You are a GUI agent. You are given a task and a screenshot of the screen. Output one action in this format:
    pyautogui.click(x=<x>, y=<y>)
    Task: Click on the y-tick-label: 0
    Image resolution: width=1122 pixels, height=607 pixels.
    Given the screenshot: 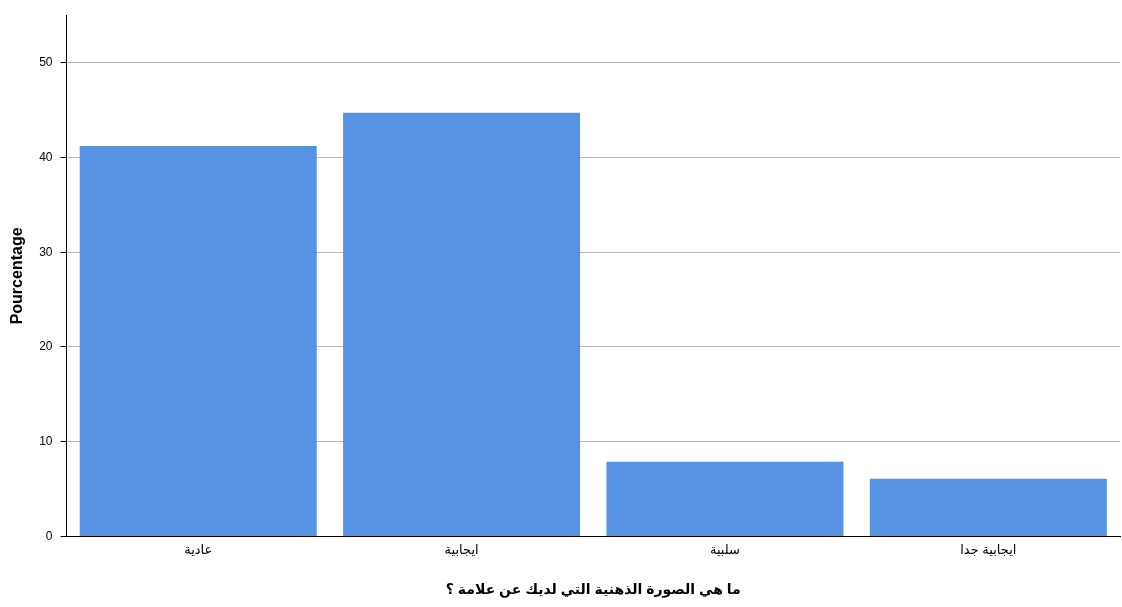 What is the action you would take?
    pyautogui.click(x=49, y=535)
    